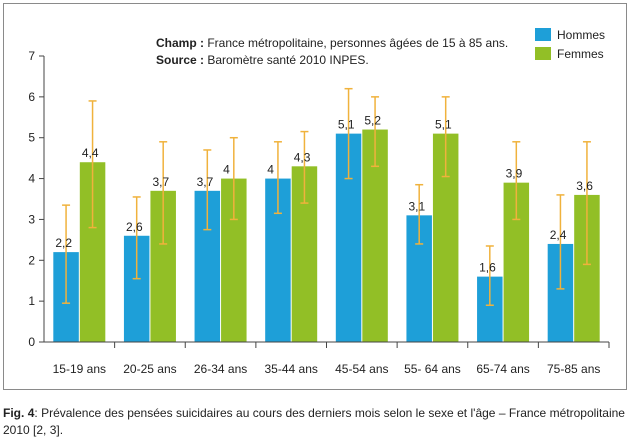 This screenshot has height=448, width=631. What do you see at coordinates (79, 369) in the screenshot?
I see `x-tick-label: 15-19 ans` at bounding box center [79, 369].